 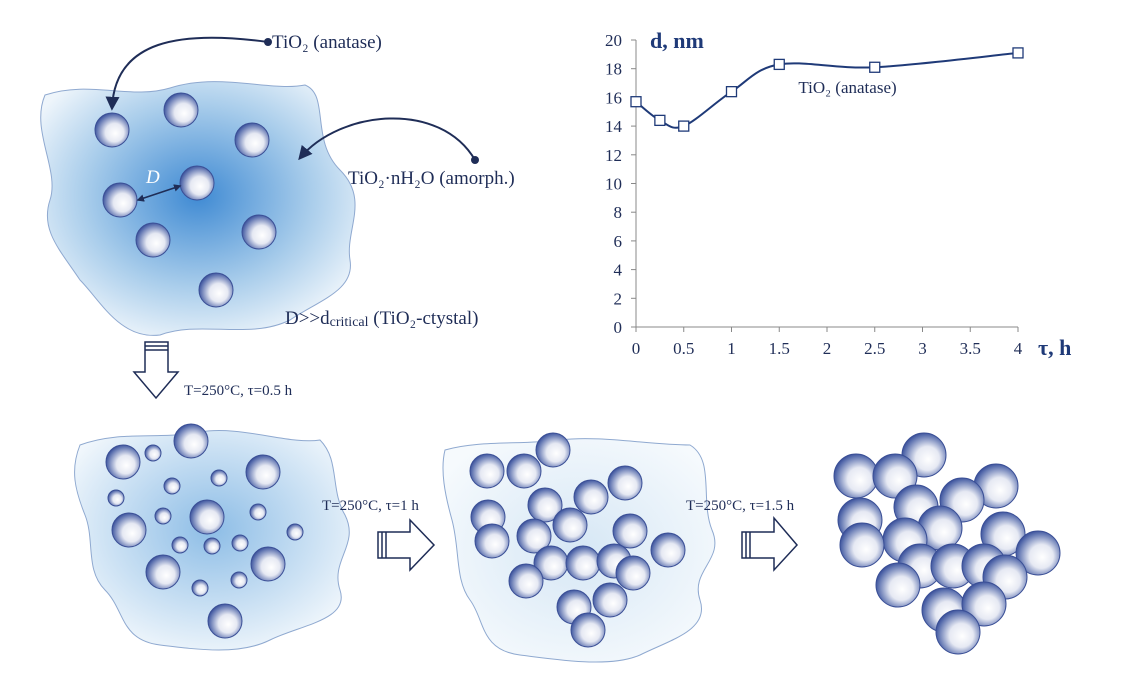 I want to click on x-tick-label: 3, so click(x=922, y=348).